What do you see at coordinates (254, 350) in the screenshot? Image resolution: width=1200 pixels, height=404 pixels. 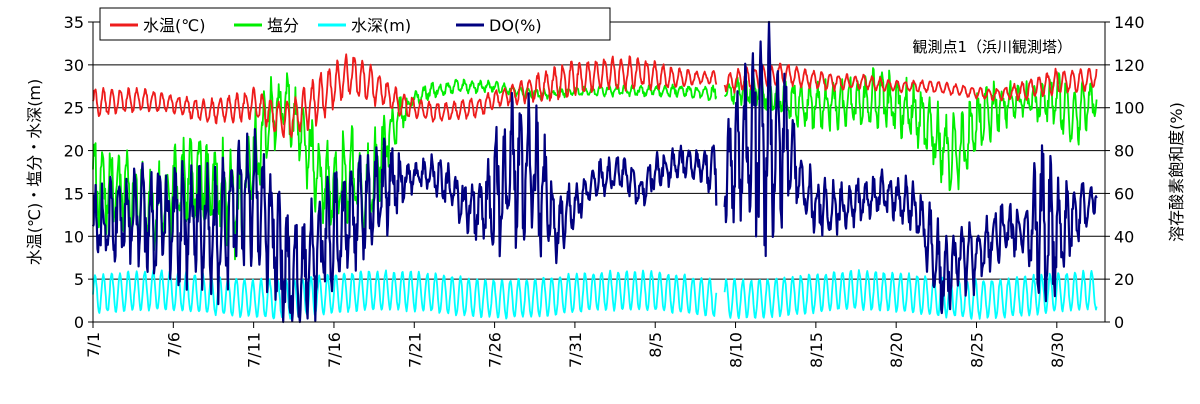 I see `x-tick-label: 7/11` at bounding box center [254, 350].